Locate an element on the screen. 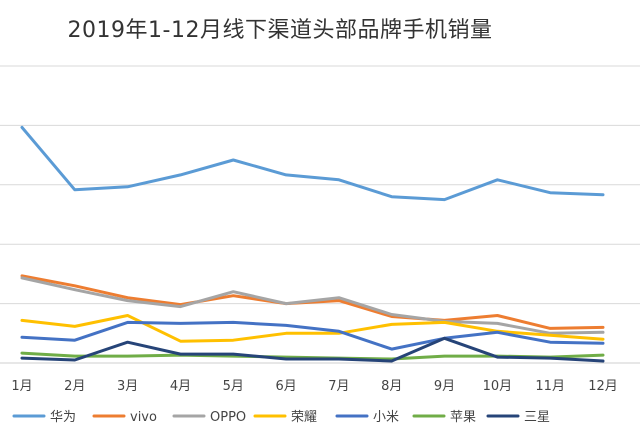  x-tick-label: 8月 is located at coordinates (391, 386).